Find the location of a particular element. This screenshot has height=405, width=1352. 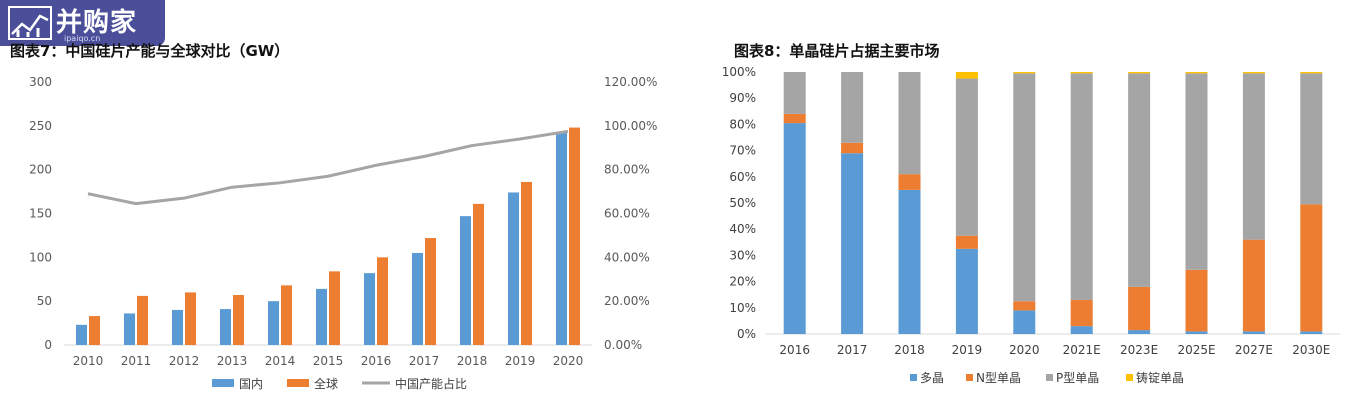

watermark-domain: ipaiqo.cn is located at coordinates (82, 38).